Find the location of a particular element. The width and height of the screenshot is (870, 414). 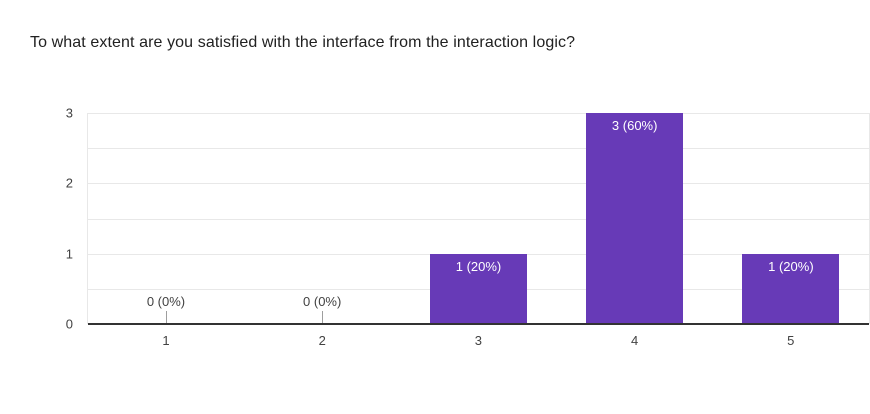

y-tick-label: 3 is located at coordinates (69, 113).